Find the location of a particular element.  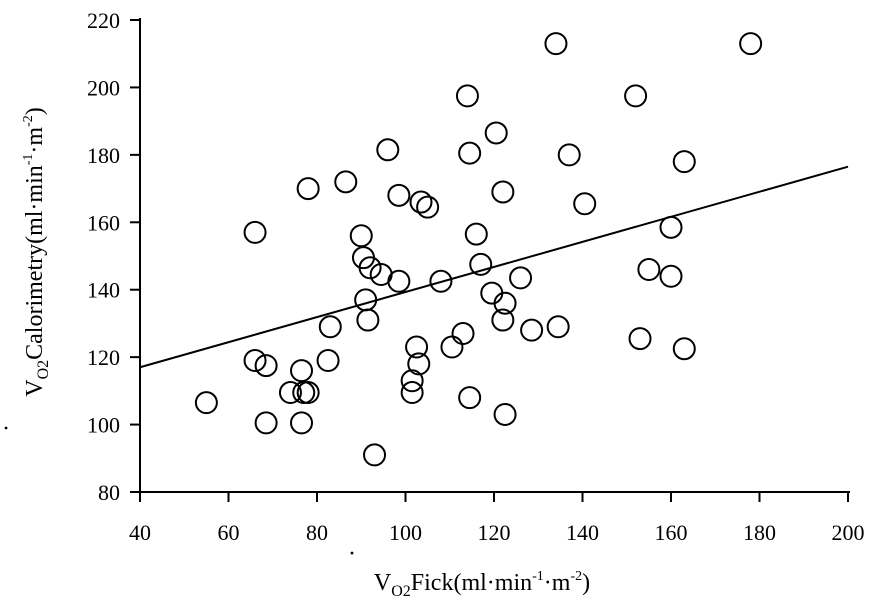

x-axis-title-sub: O2 is located at coordinates (401, 591).